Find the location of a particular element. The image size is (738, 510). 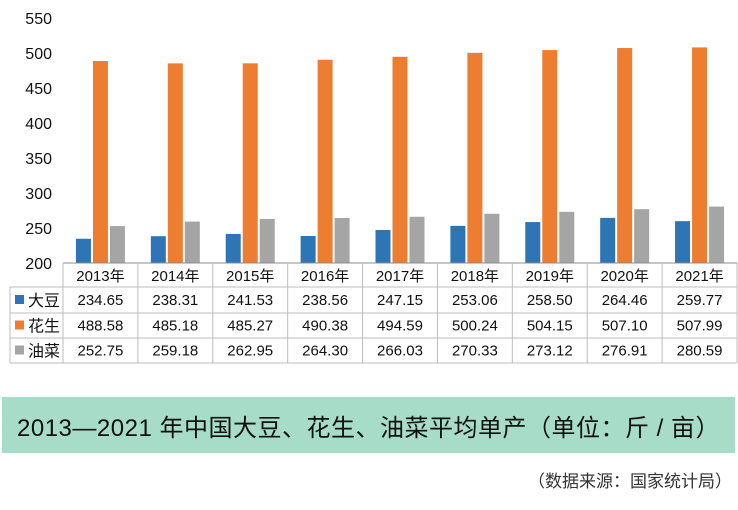

data-label: 270.33 is located at coordinates (475, 351).